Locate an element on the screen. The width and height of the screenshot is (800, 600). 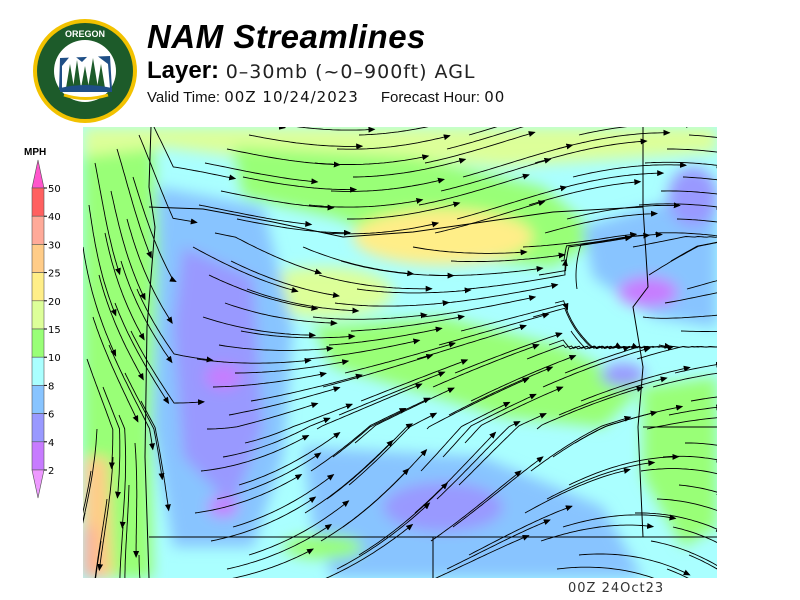
svg-text: OREGON is located at coordinates (85, 34).